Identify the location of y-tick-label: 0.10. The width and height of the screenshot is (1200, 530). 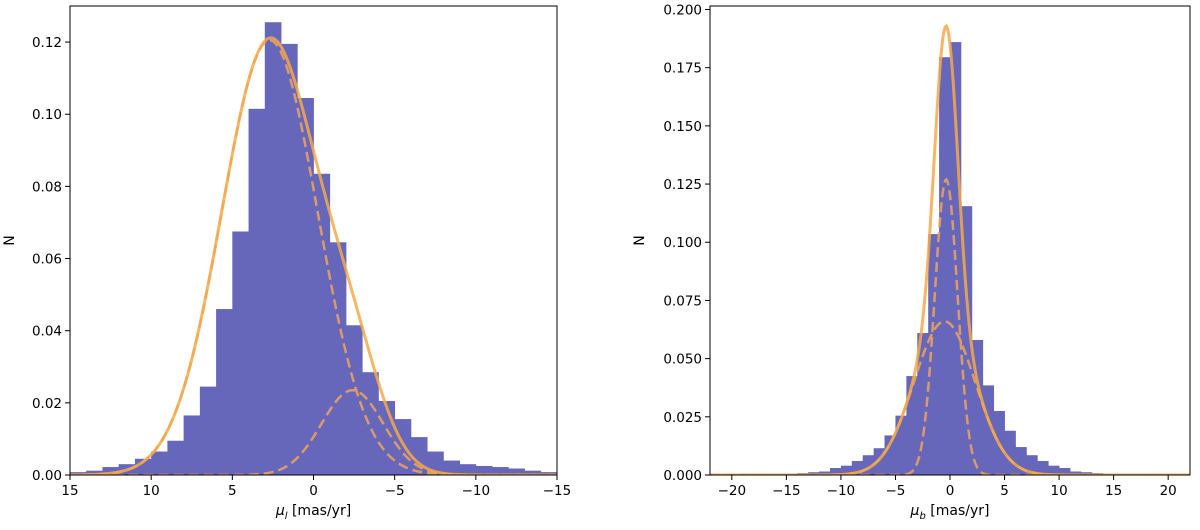
(47, 115).